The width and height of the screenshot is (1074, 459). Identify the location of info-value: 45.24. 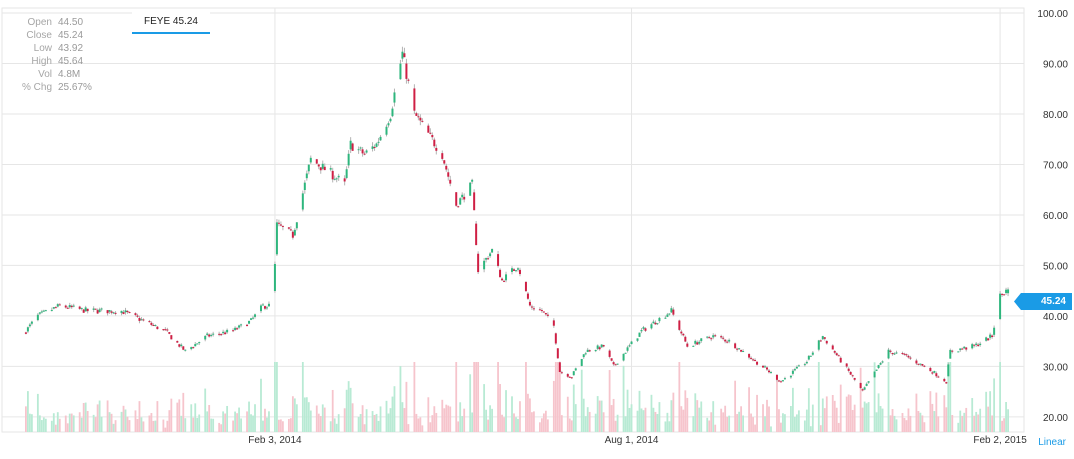
(71, 35).